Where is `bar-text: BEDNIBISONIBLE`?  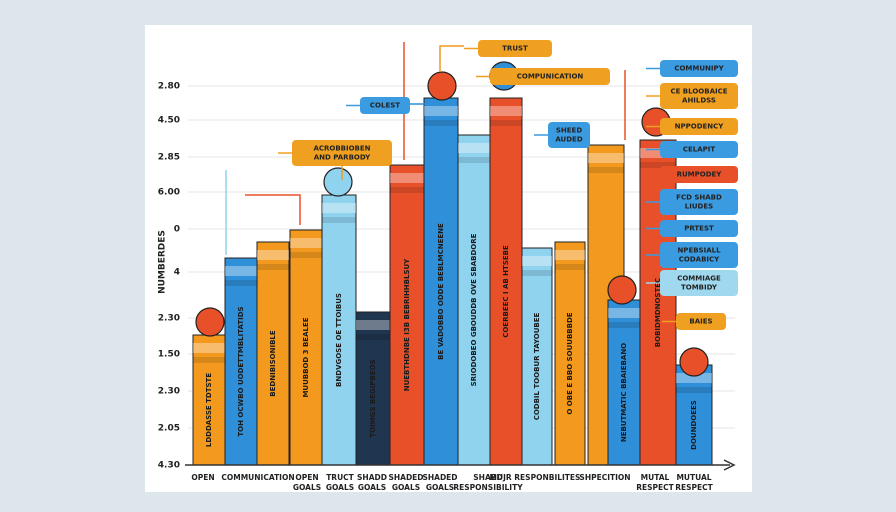 bar-text: BEDNIBISONIBLE is located at coordinates (273, 363).